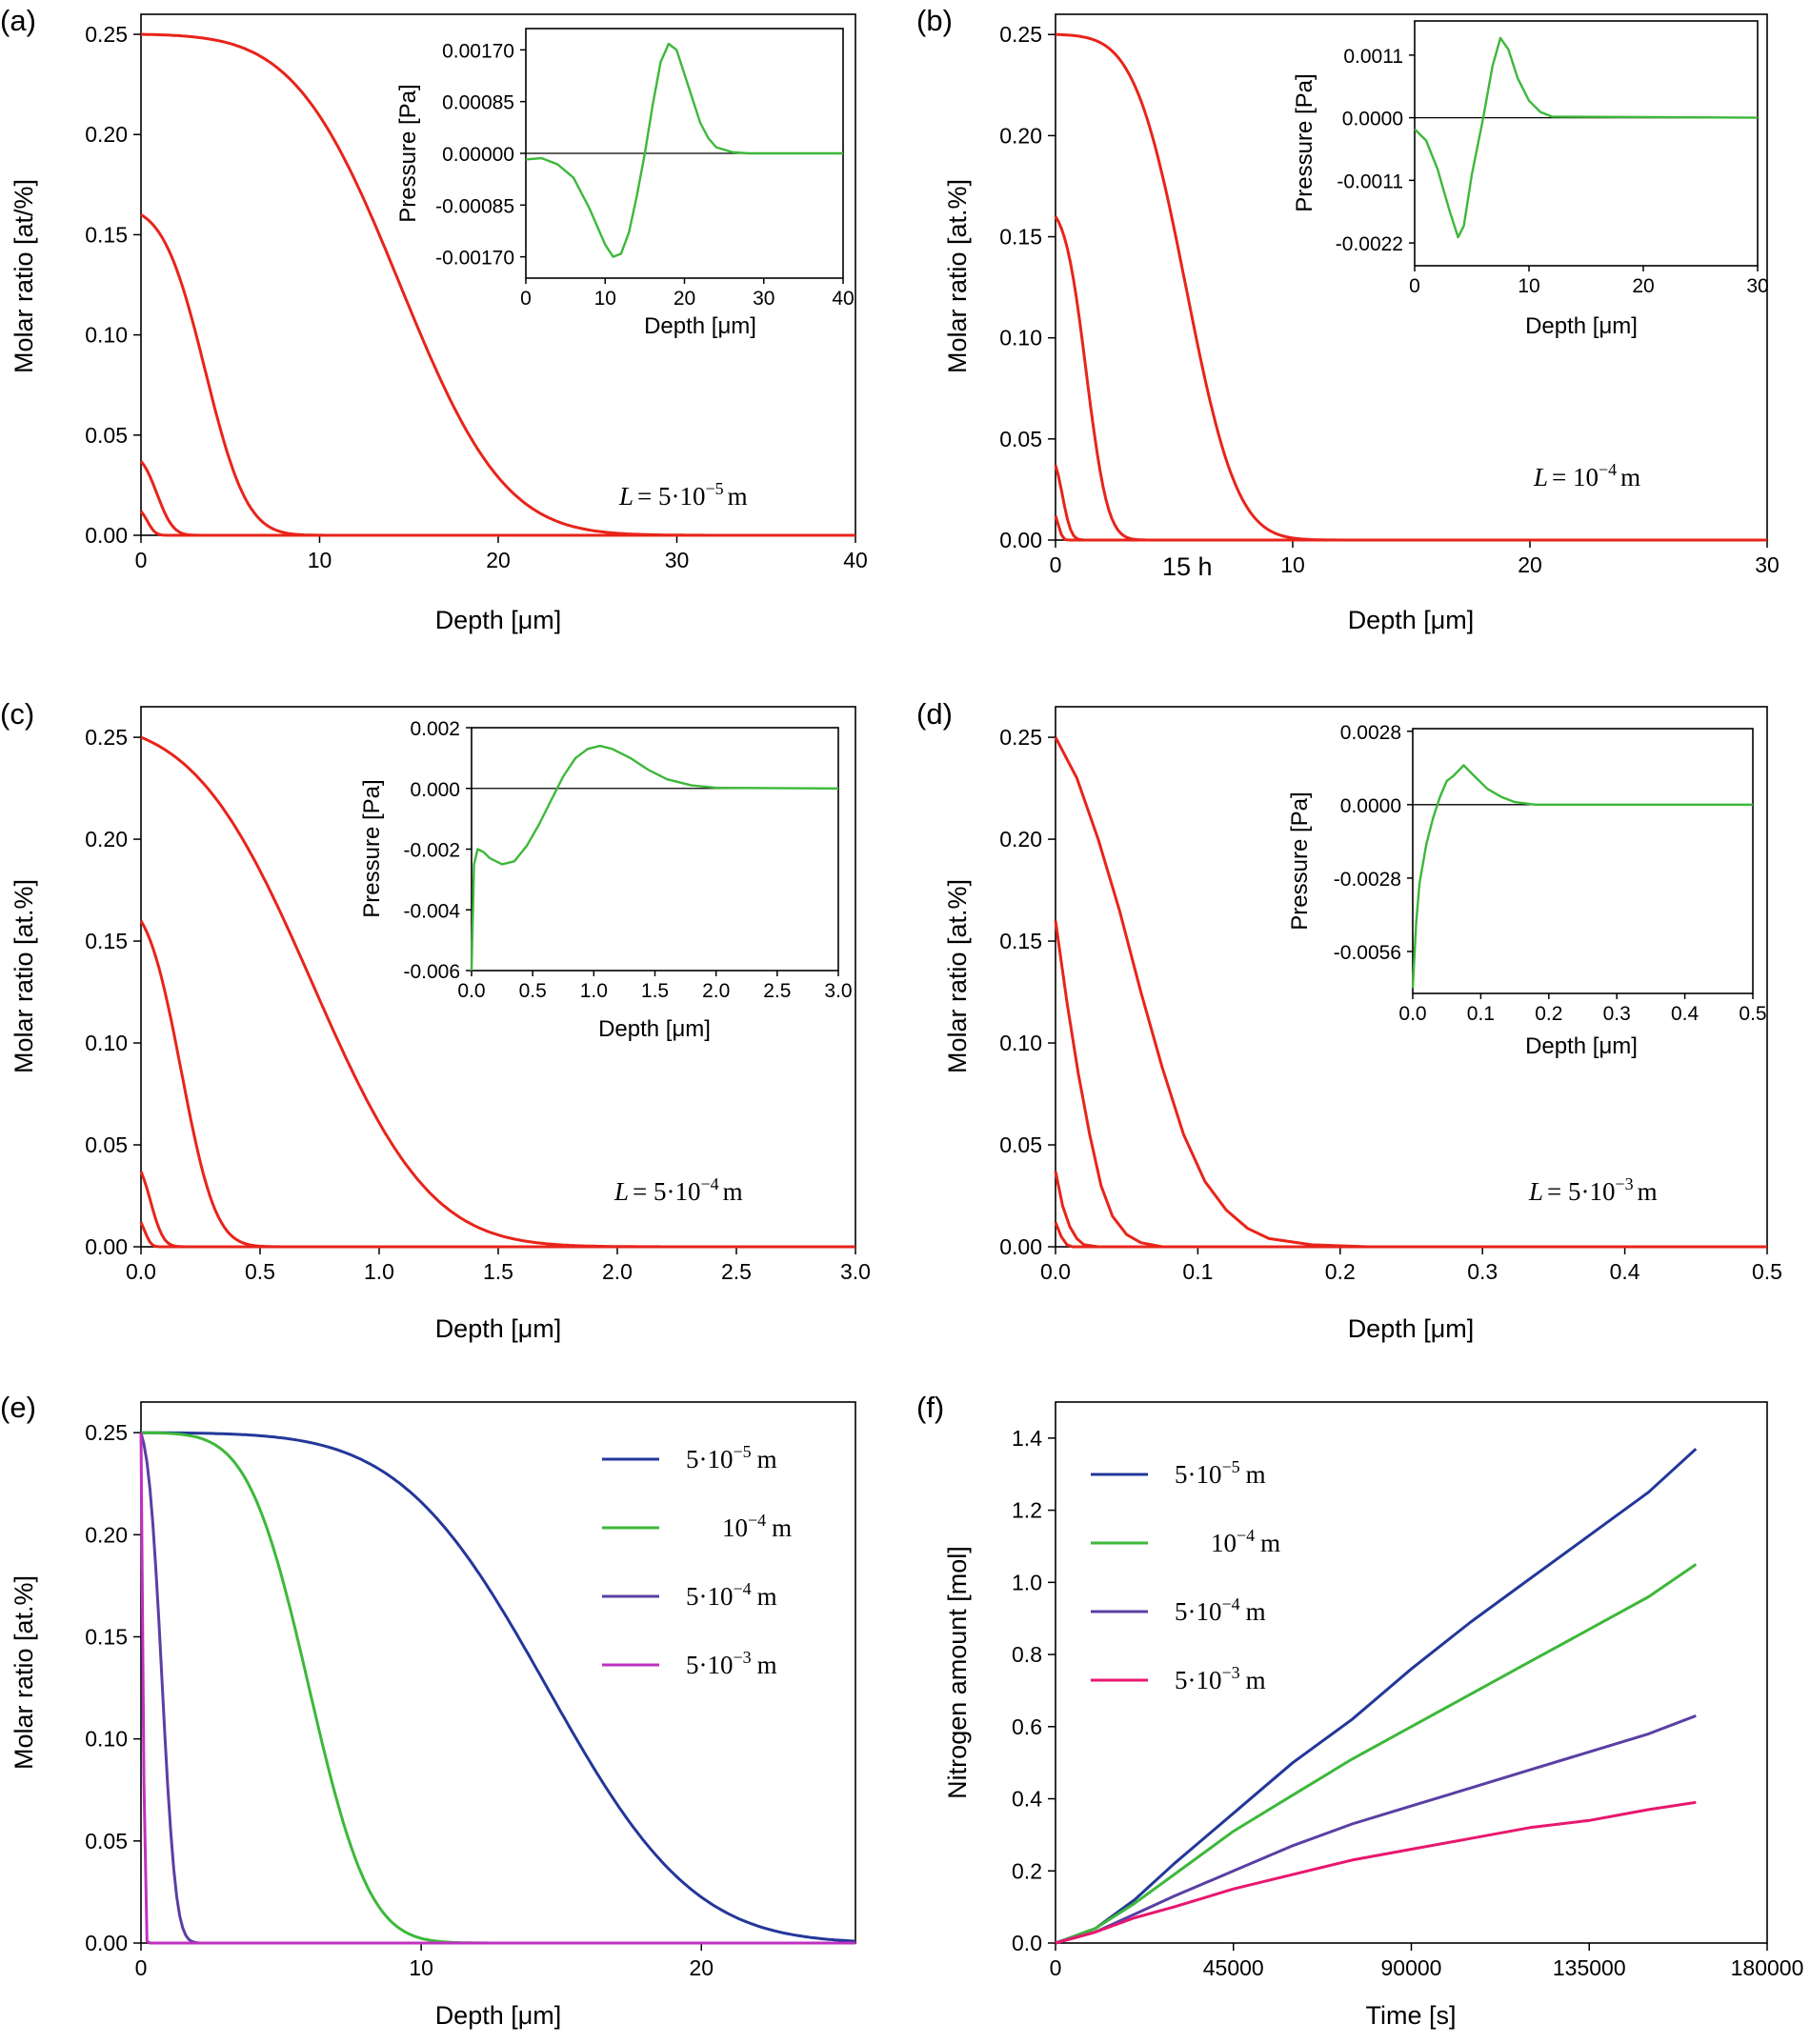 The image size is (1810, 2044). Describe the element at coordinates (106, 1144) in the screenshot. I see `main-ytick-label: 0.05` at that location.